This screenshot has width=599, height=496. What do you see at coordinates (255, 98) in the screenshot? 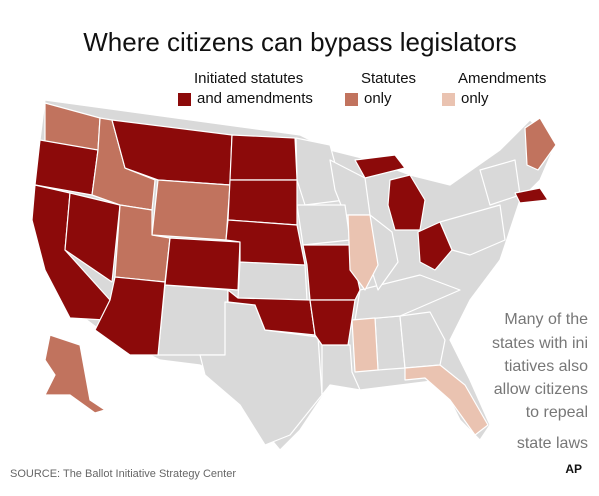
I see `legend-label: and amendments` at bounding box center [255, 98].